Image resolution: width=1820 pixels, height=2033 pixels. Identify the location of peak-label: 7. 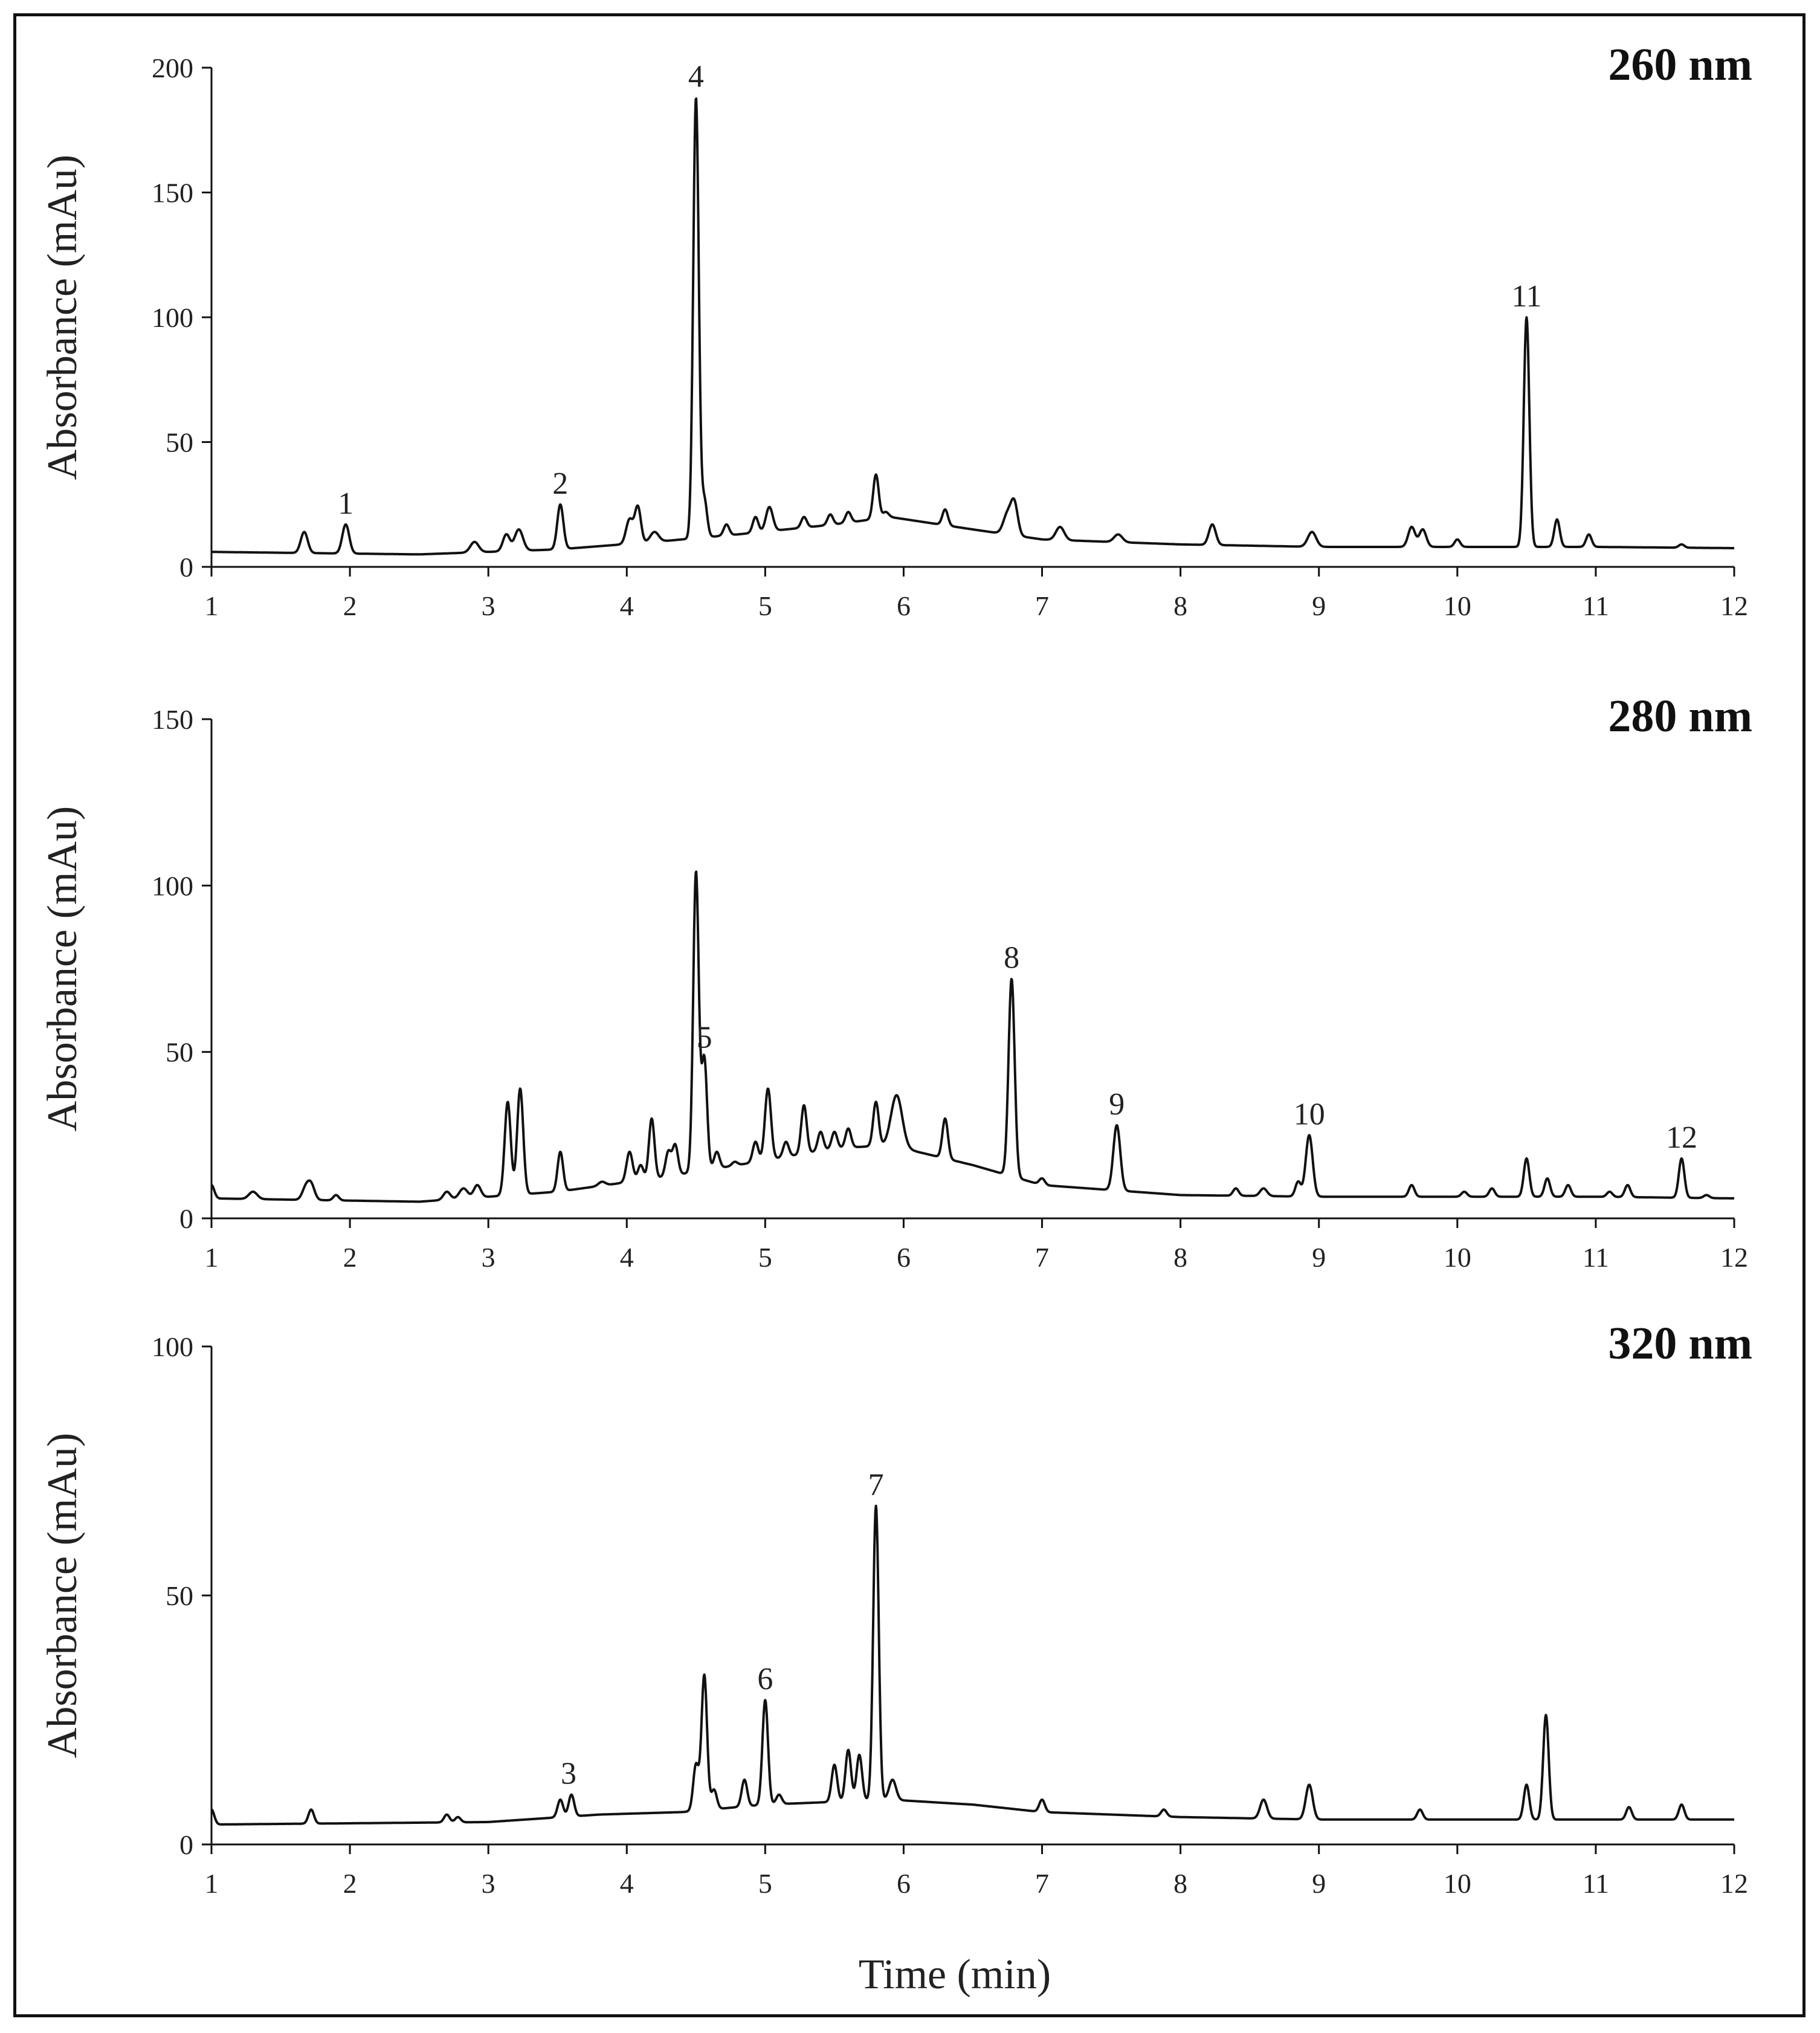
(876, 1485).